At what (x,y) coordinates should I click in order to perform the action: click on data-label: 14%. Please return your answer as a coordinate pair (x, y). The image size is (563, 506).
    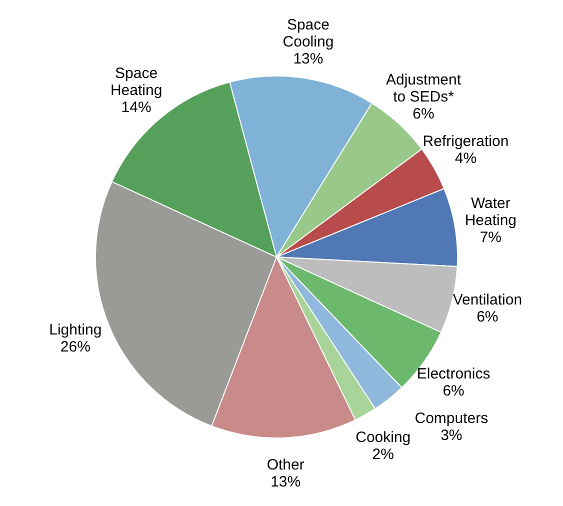
    Looking at the image, I should click on (136, 107).